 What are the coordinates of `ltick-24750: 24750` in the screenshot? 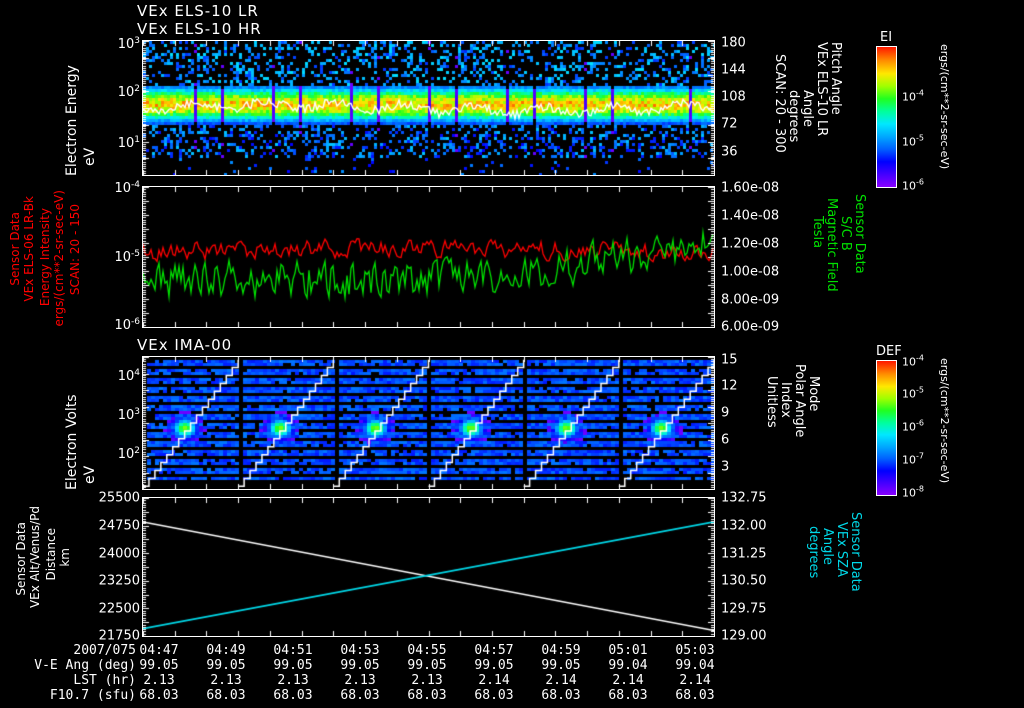 It's located at (119, 526).